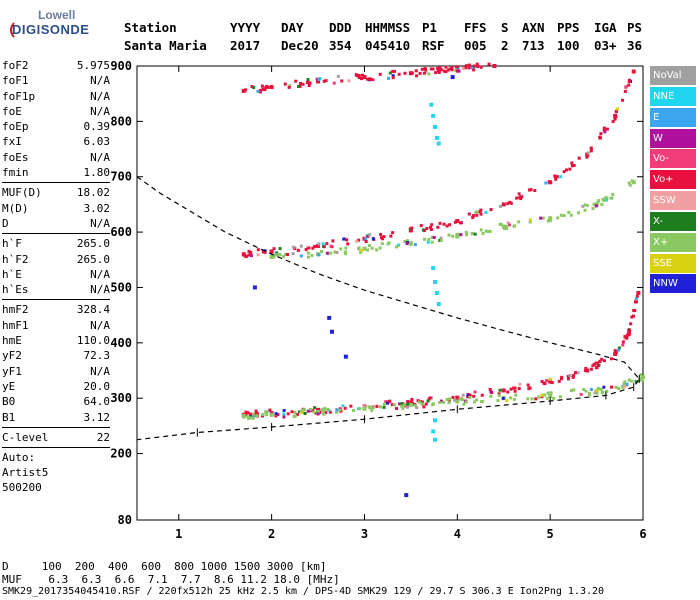 The height and width of the screenshot is (600, 700). Describe the element at coordinates (121, 287) in the screenshot. I see `y-tick-label: 500` at that location.